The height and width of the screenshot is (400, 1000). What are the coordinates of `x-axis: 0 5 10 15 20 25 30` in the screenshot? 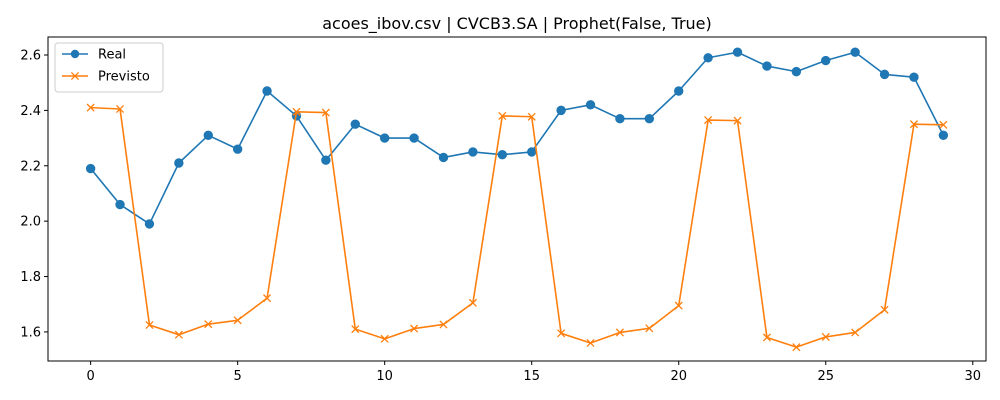 It's located at (533, 372).